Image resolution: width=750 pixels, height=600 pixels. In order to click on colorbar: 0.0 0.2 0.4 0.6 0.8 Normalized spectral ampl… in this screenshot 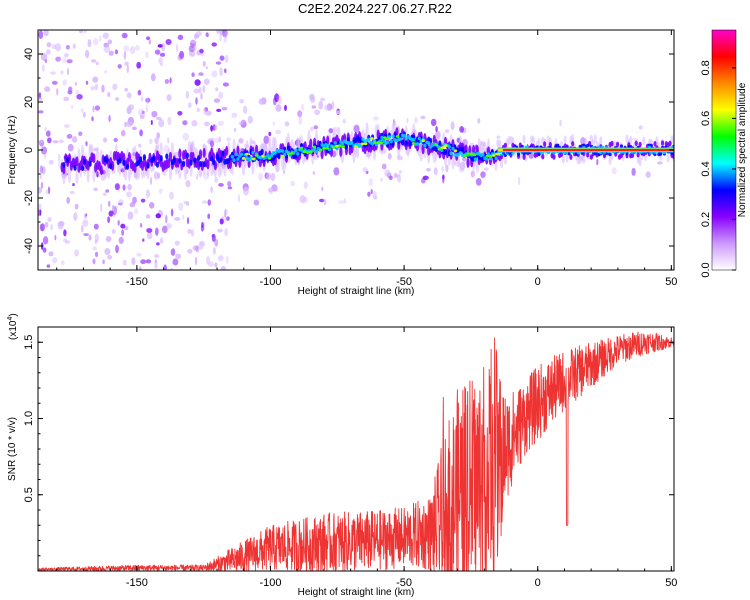, I will do `click(724, 153)`.